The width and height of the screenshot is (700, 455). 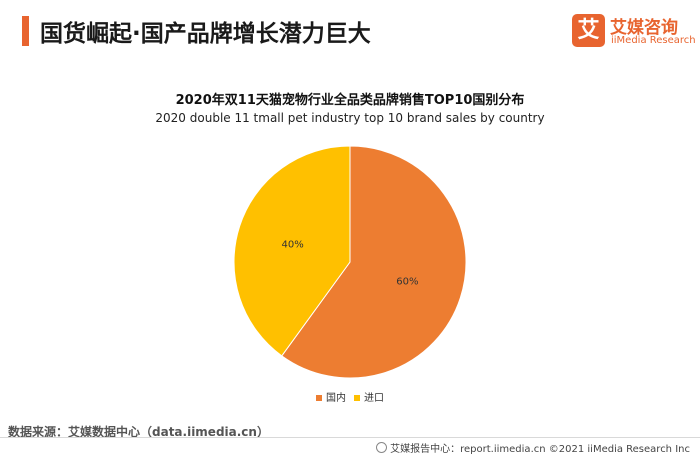 I want to click on legend-item-1: 国内, so click(x=331, y=396).